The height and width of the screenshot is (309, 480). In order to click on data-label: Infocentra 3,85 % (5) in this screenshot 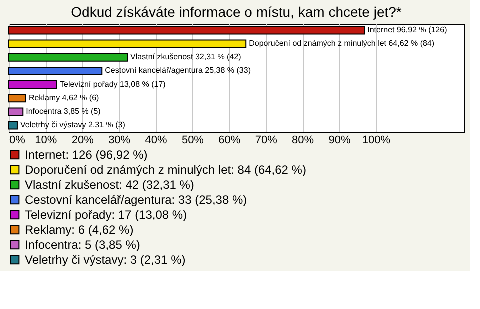, I will do `click(64, 111)`.